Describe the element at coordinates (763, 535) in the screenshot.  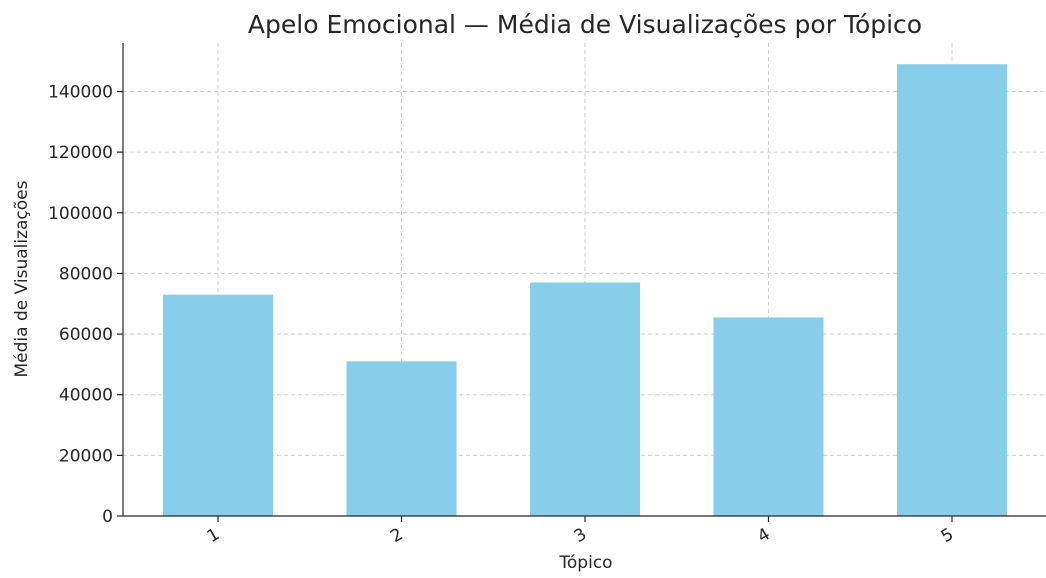
I see `x-tick-label: 4` at that location.